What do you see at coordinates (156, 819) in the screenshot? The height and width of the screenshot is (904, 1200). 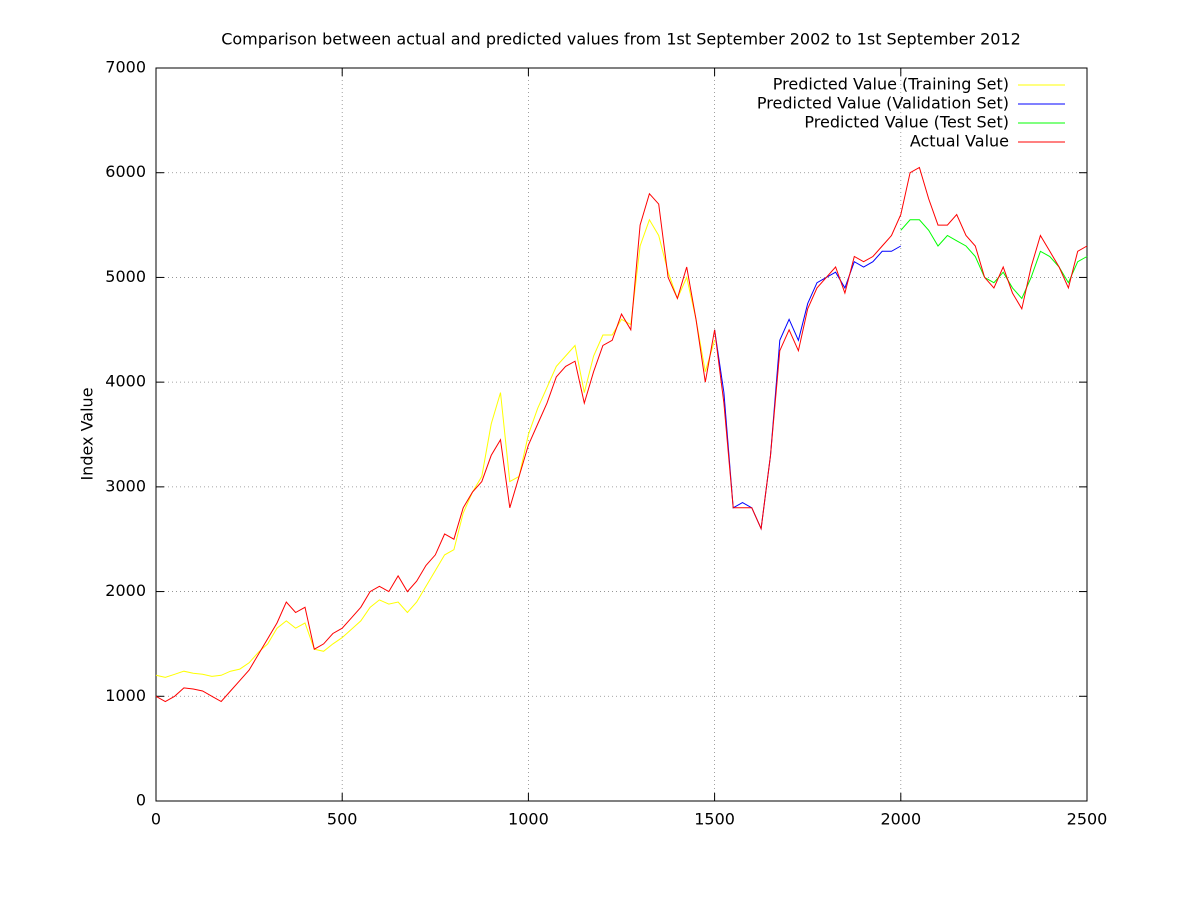 I see `x-tick-label: 0` at bounding box center [156, 819].